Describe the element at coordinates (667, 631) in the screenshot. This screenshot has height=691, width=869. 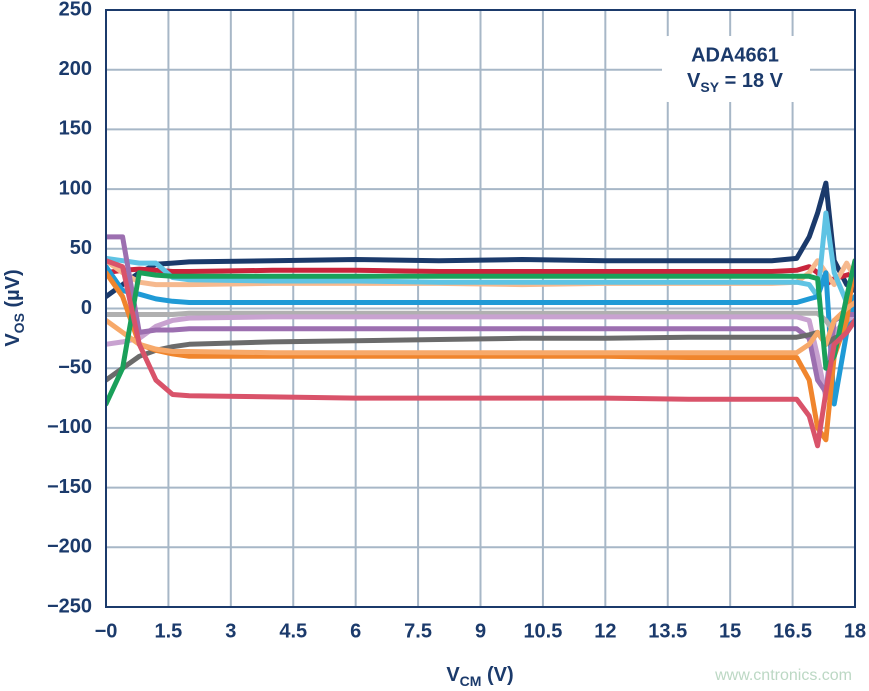
I see `x-tick-label: 13.5` at that location.